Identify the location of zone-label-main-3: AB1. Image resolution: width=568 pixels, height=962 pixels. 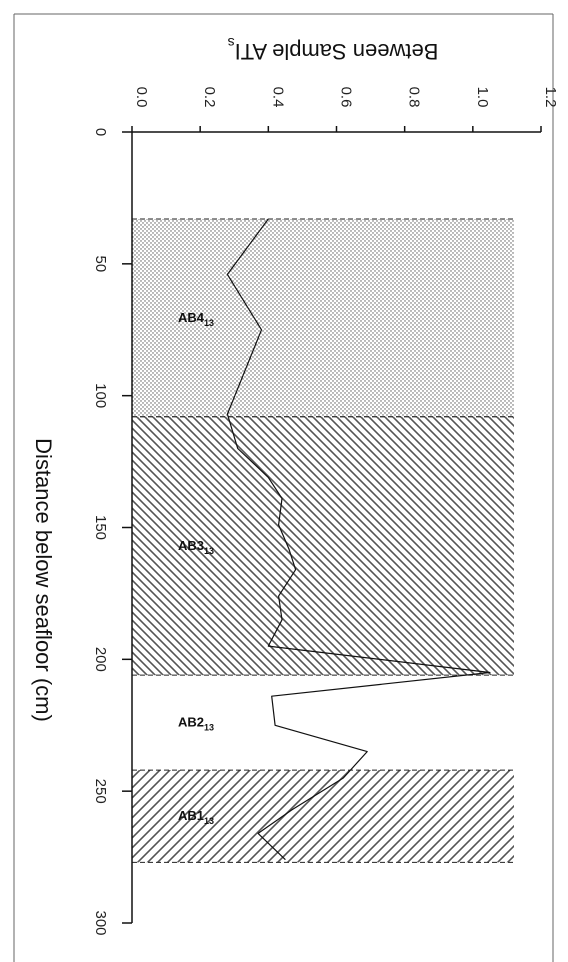
(191, 815).